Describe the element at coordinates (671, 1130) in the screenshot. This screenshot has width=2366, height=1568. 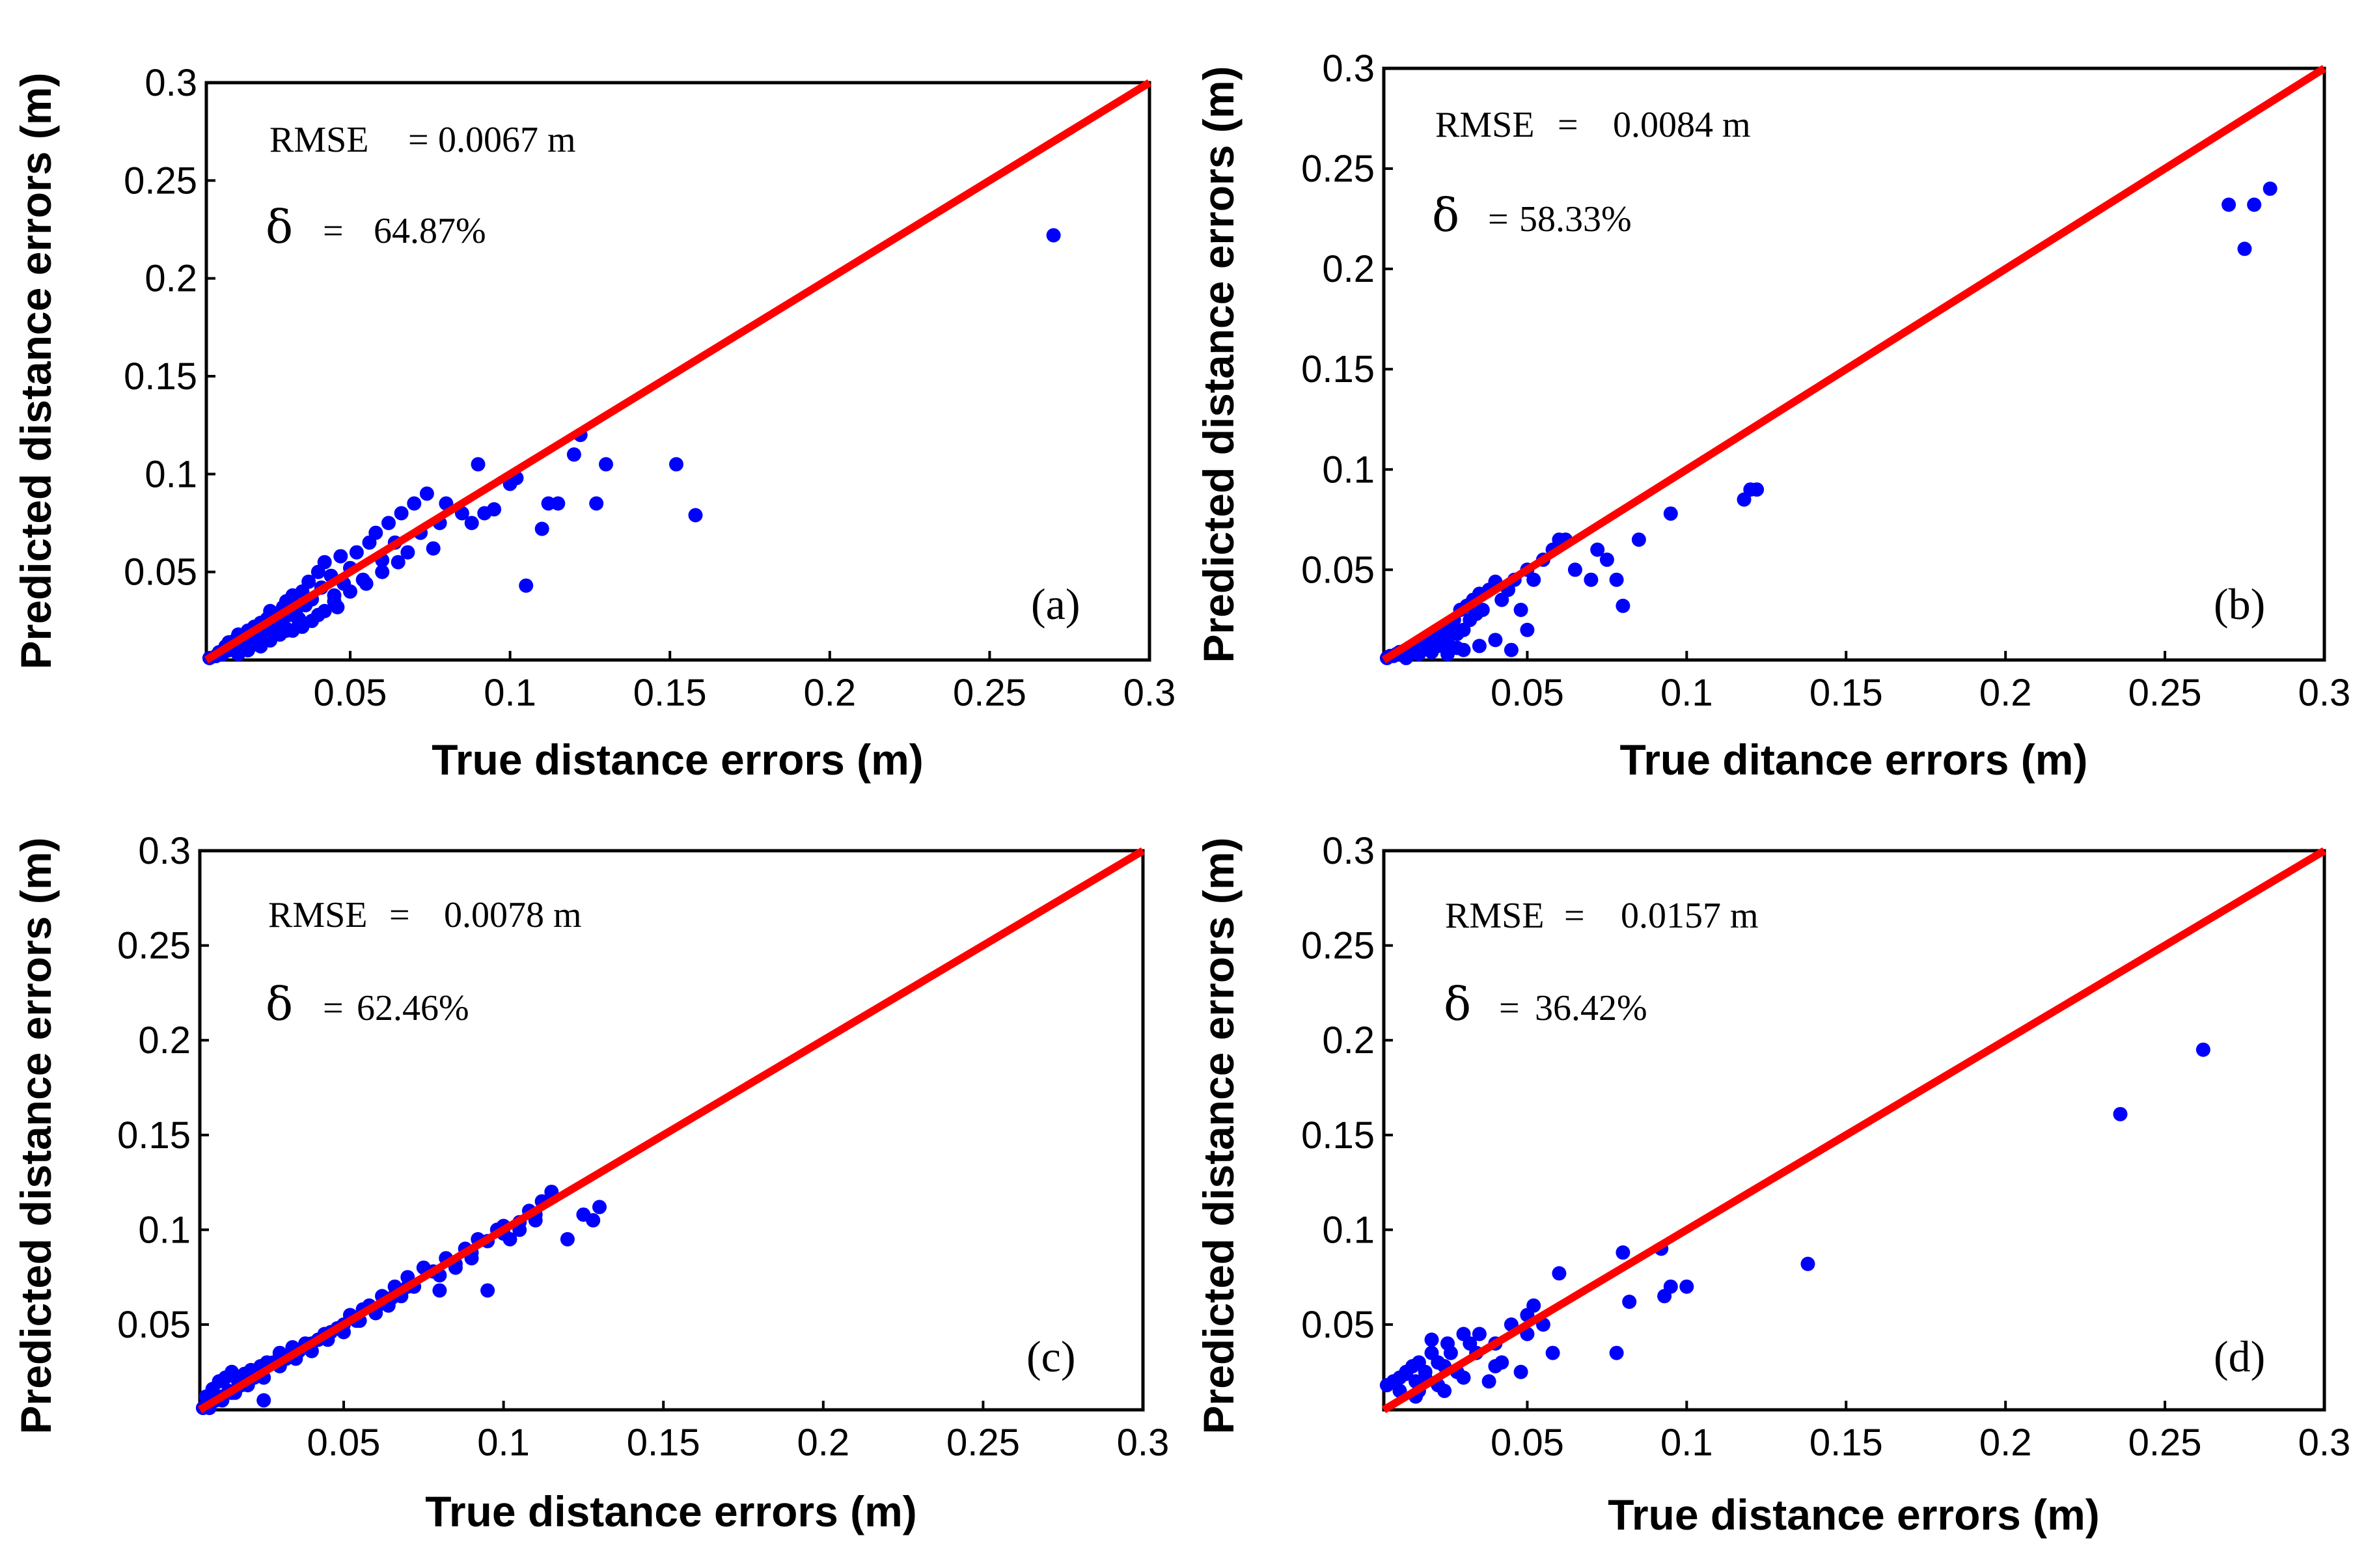
I see `plot-area-frame` at that location.